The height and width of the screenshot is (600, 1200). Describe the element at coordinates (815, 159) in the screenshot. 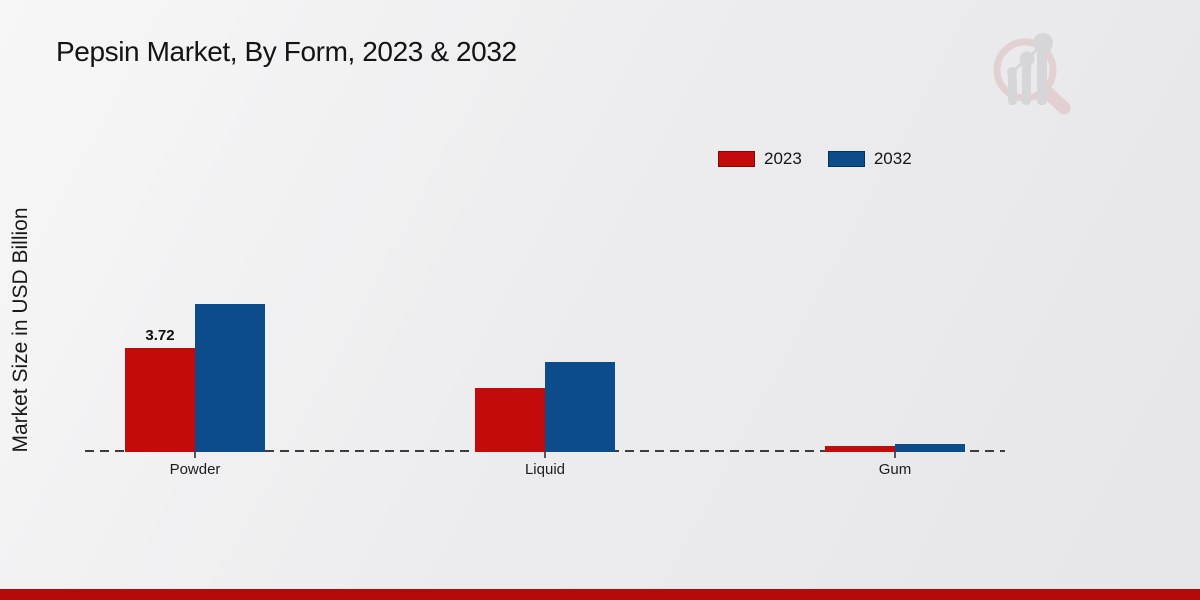

I see `legend: 2023 2032` at that location.